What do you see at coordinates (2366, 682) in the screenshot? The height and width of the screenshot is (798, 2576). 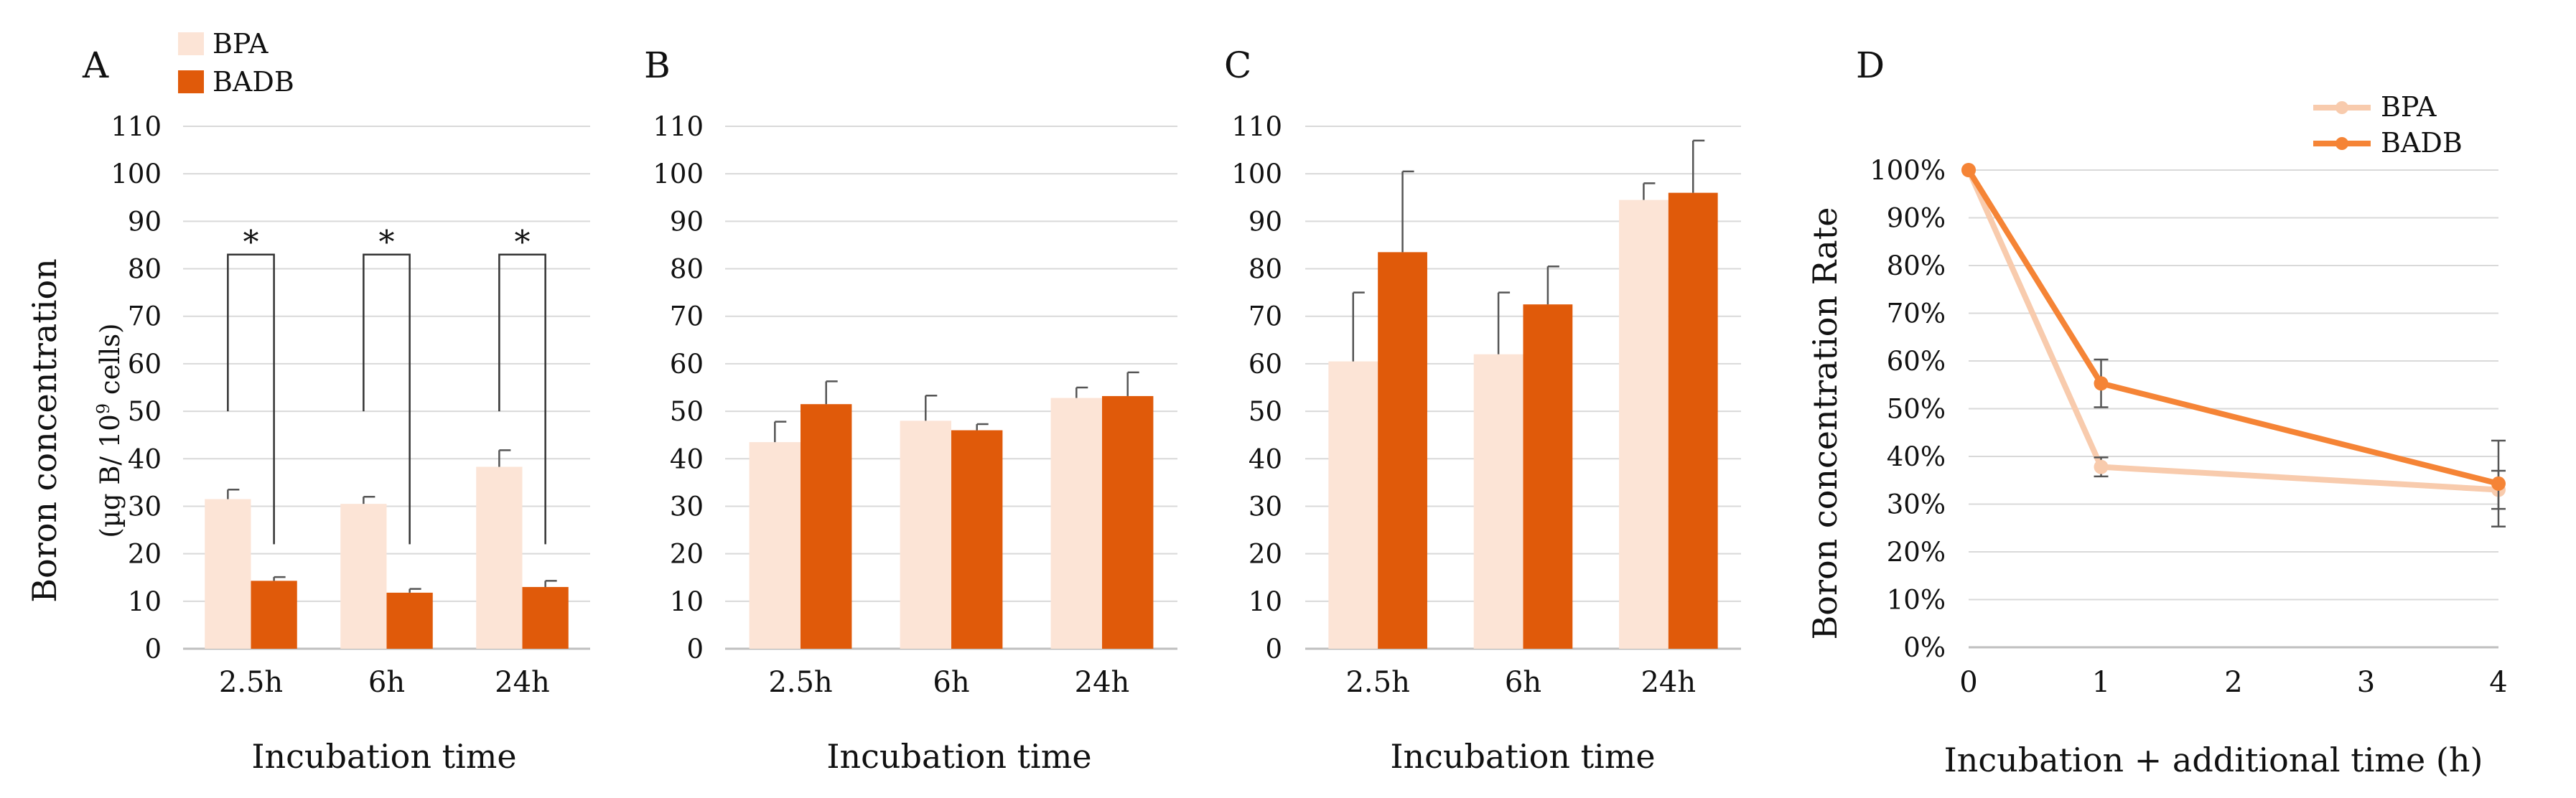 I see `x-tick-label: 3` at bounding box center [2366, 682].